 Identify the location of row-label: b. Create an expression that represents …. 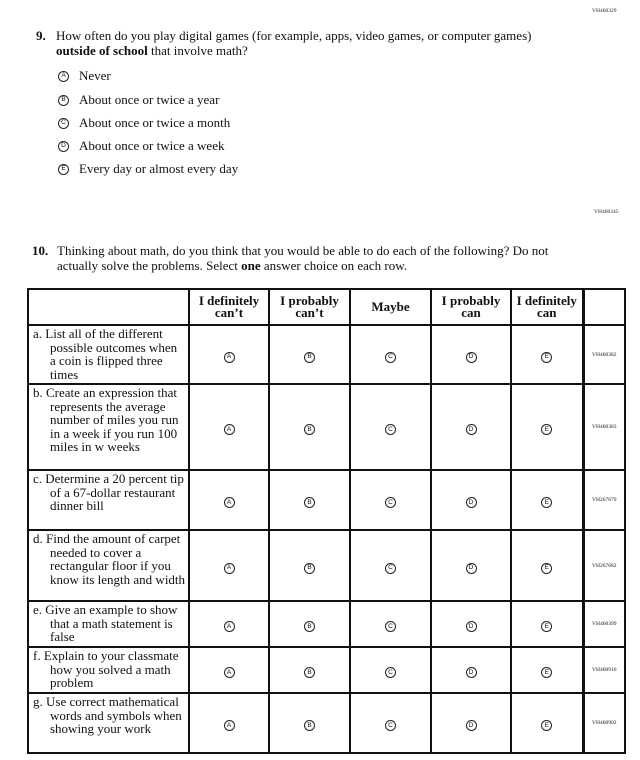
(108, 427).